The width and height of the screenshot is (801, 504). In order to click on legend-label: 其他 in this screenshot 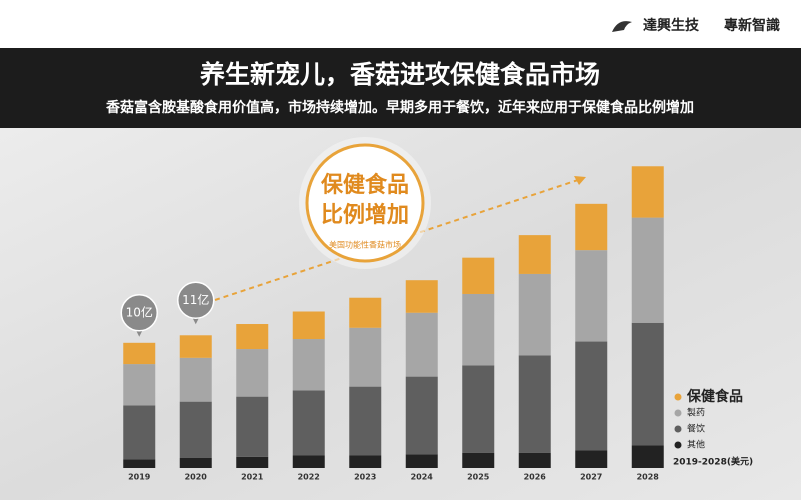, I will do `click(696, 445)`.